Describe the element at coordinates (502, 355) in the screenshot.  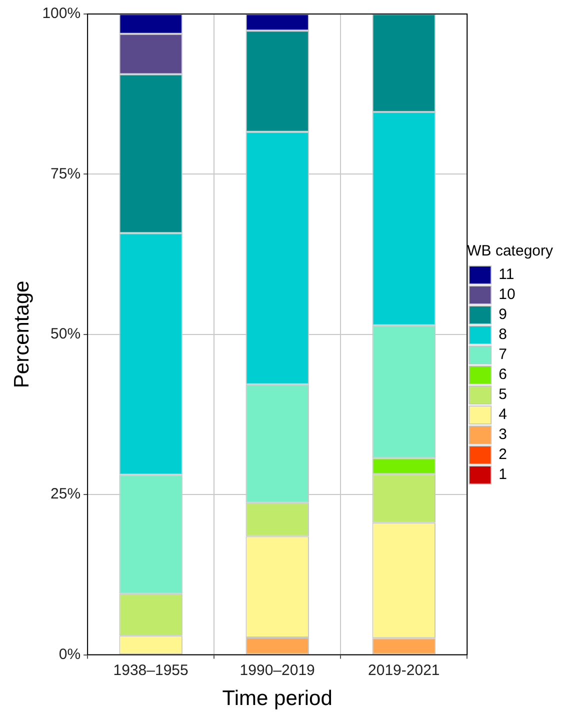
I see `legend-label: 7` at that location.